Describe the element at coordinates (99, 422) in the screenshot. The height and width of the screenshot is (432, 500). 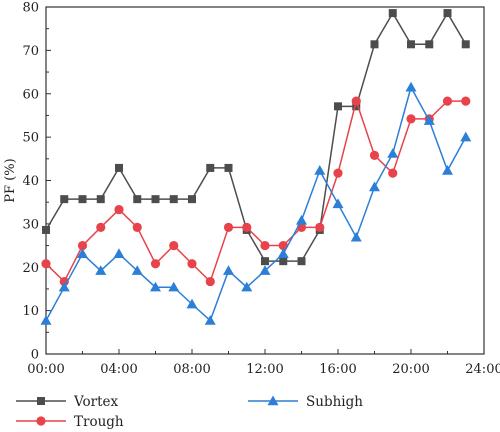
I see `legend-label-trough: Trough` at that location.